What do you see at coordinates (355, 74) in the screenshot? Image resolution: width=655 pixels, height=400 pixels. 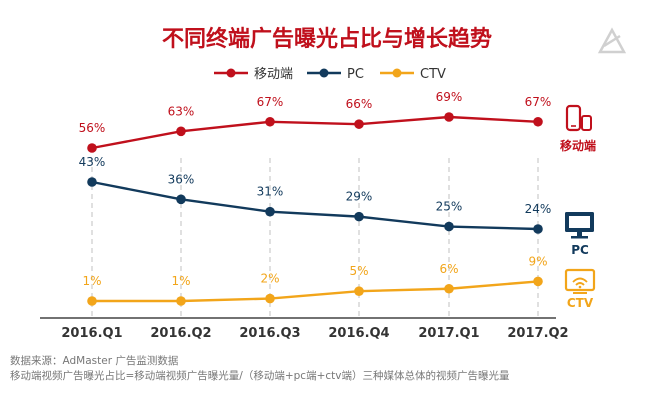 I see `legend-label-1: PC` at bounding box center [355, 74].